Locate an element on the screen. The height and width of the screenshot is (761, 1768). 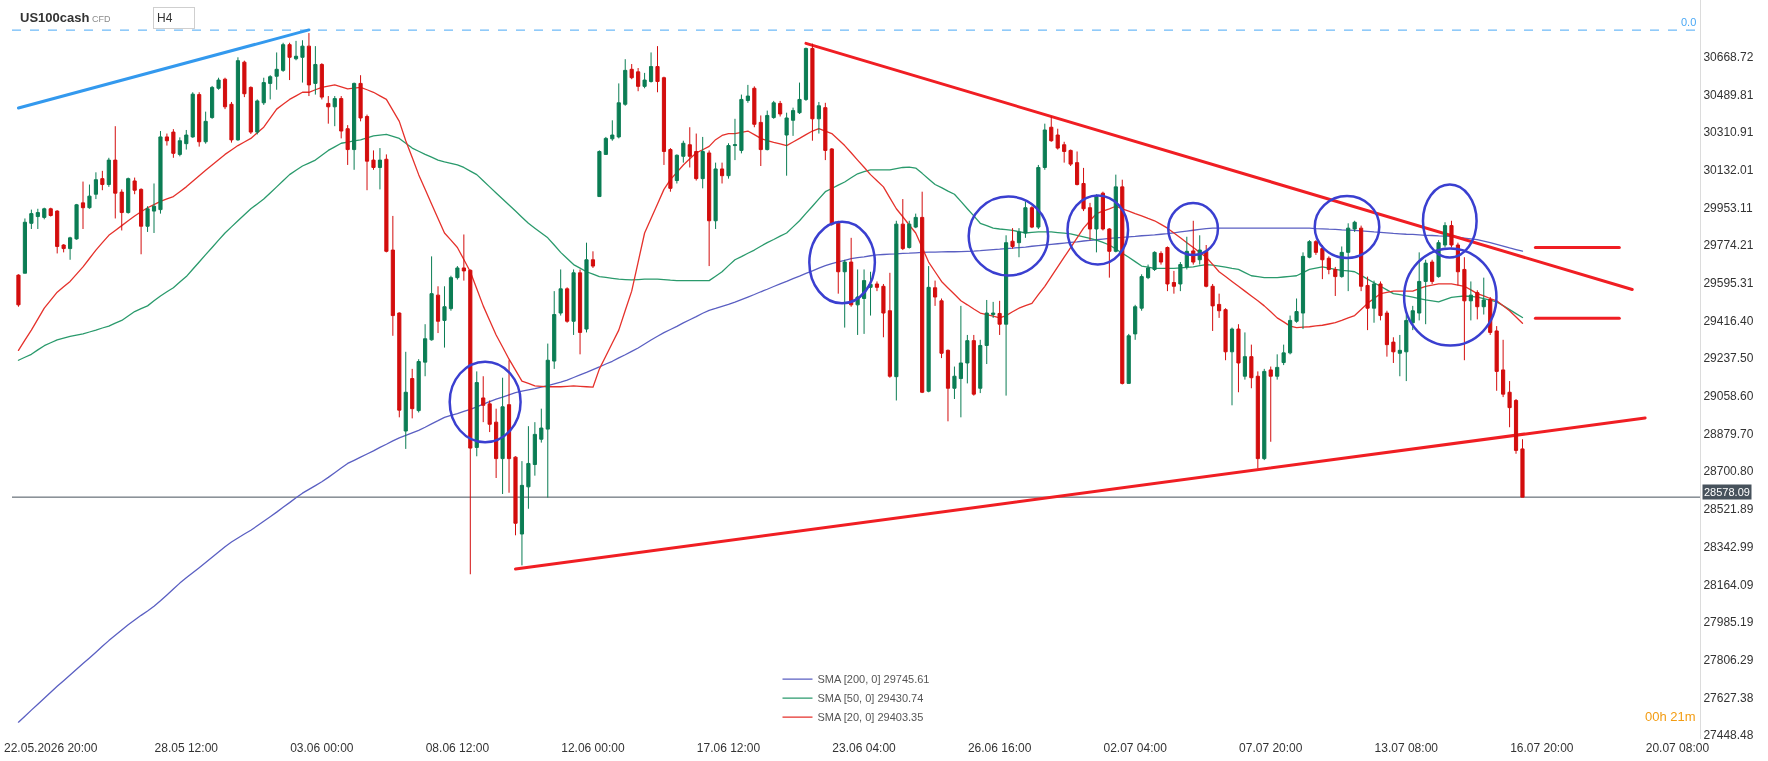
x-tick-label: 08.06 12:00 is located at coordinates (457, 748).